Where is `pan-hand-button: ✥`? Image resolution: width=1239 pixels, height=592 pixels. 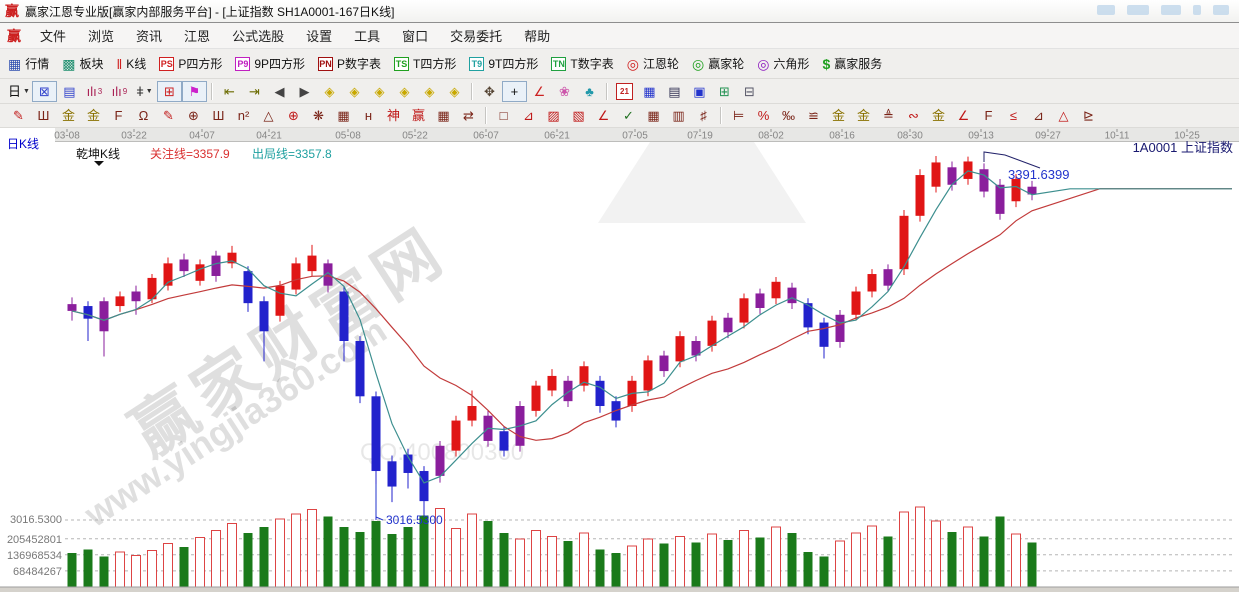 pan-hand-button: ✥ is located at coordinates (489, 91).